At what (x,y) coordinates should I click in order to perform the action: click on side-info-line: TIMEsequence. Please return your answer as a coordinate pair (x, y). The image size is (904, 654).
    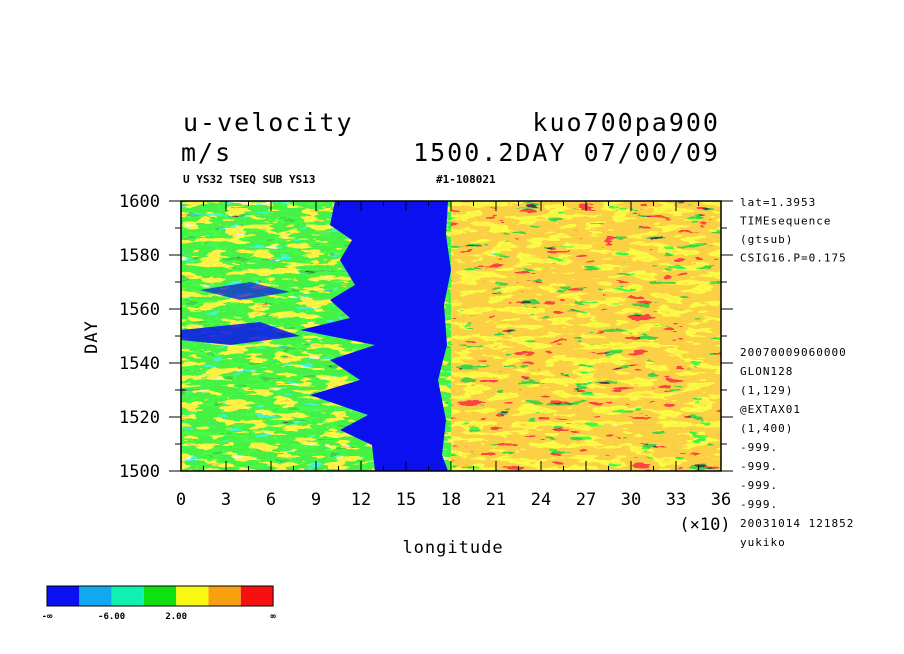
    Looking at the image, I should click on (785, 221).